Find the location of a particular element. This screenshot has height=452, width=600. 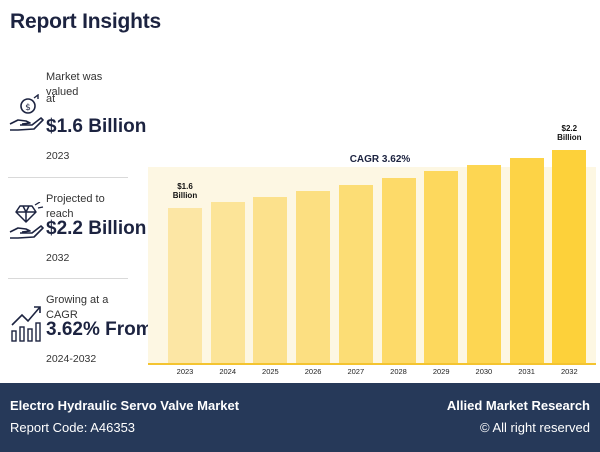

bar-2024 is located at coordinates (227, 282).